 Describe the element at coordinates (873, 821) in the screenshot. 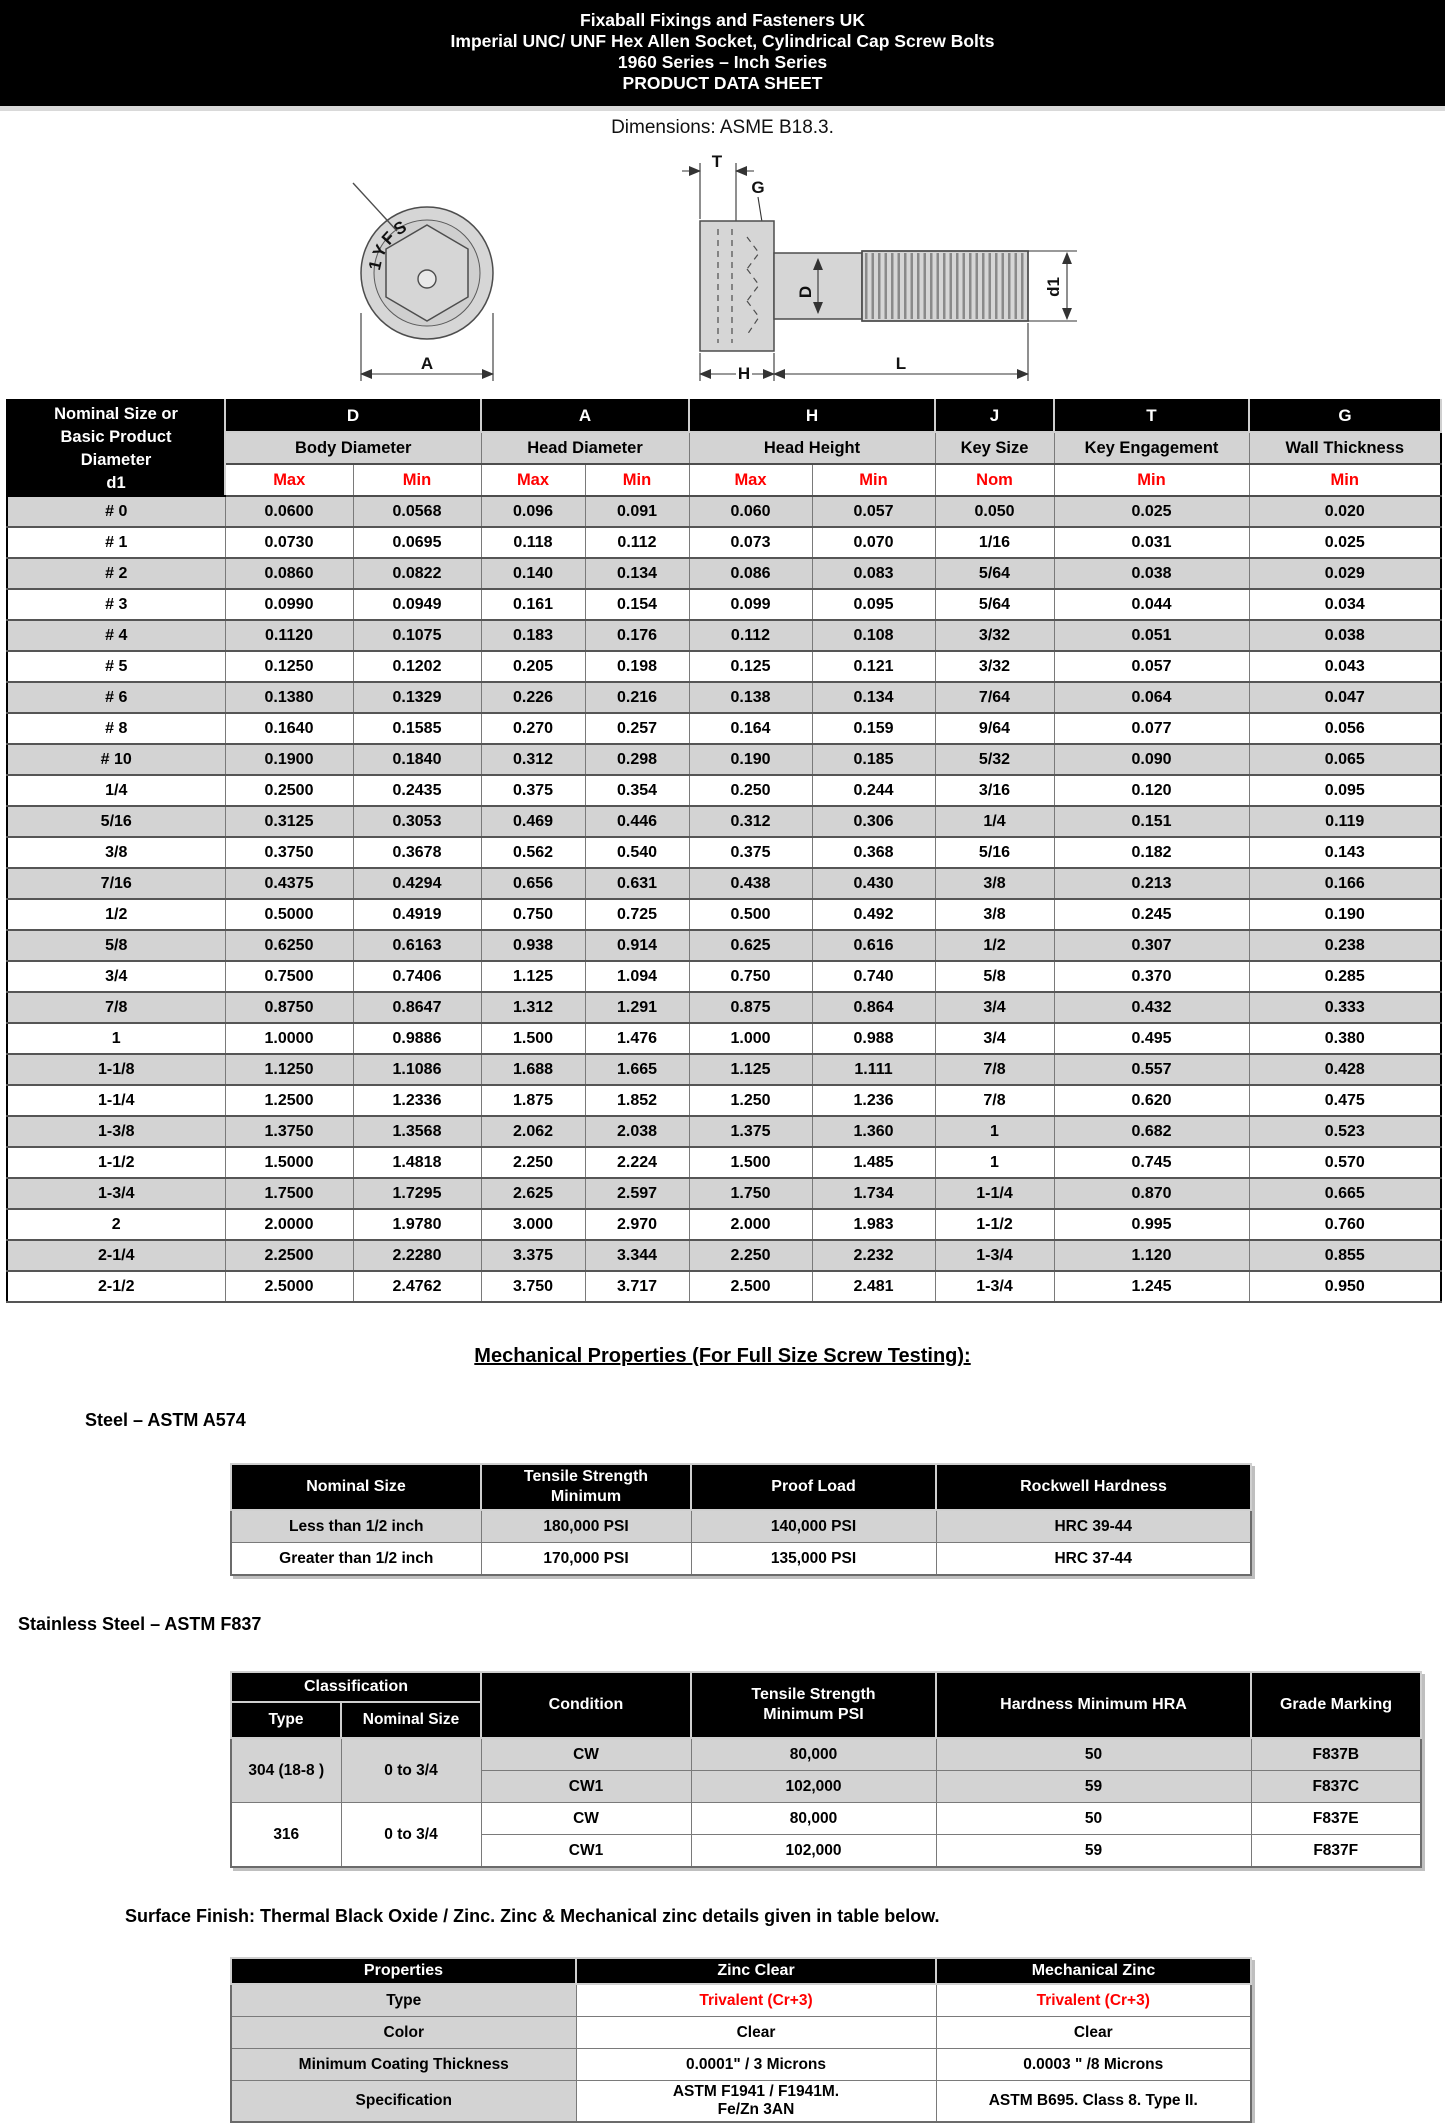

I see `cell: 0.306` at that location.